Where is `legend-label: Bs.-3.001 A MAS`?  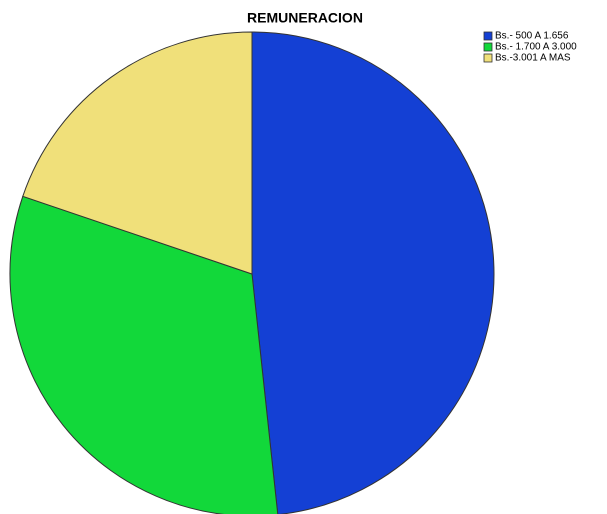 legend-label: Bs.-3.001 A MAS is located at coordinates (533, 58).